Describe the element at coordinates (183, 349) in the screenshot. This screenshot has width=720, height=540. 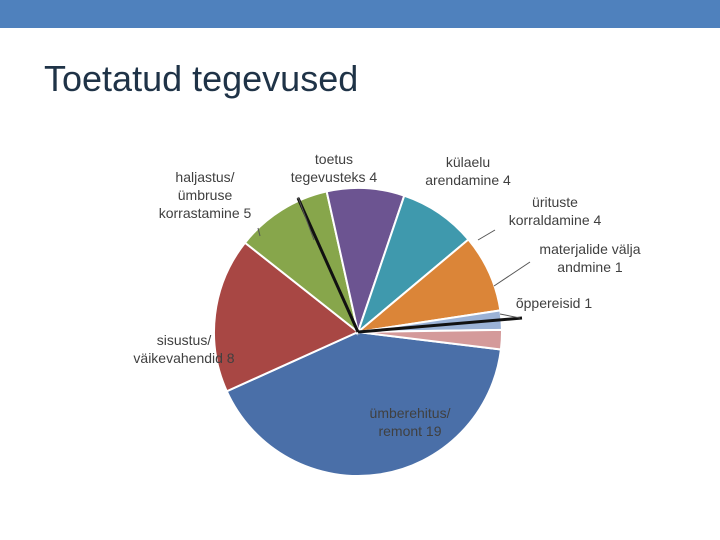
I see `slice-label: sisustus/väikevahendid 8` at that location.